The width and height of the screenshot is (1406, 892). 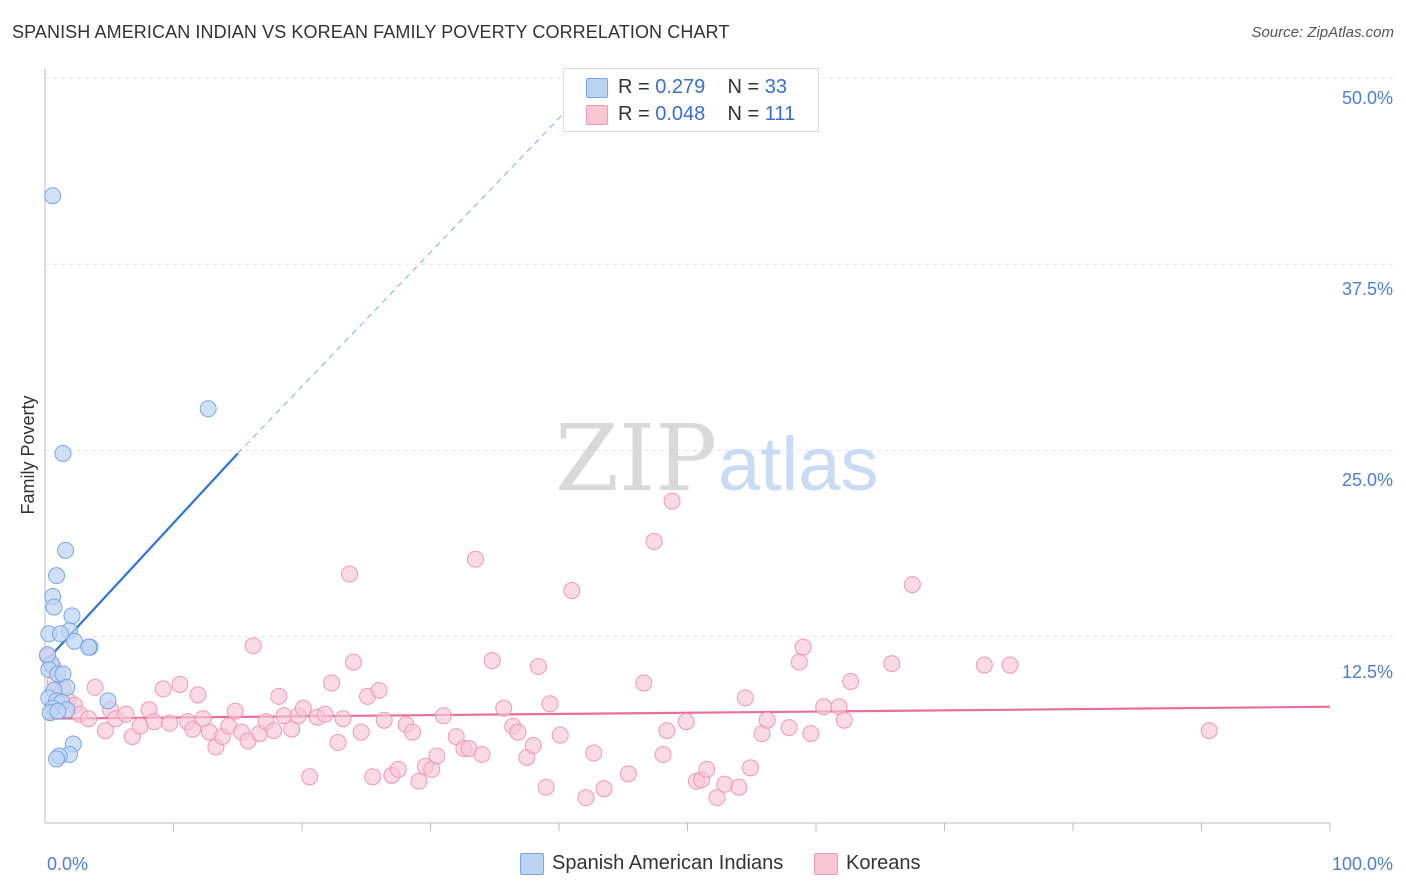 I want to click on y-tick-label-50: 50.0%, so click(x=1367, y=98).